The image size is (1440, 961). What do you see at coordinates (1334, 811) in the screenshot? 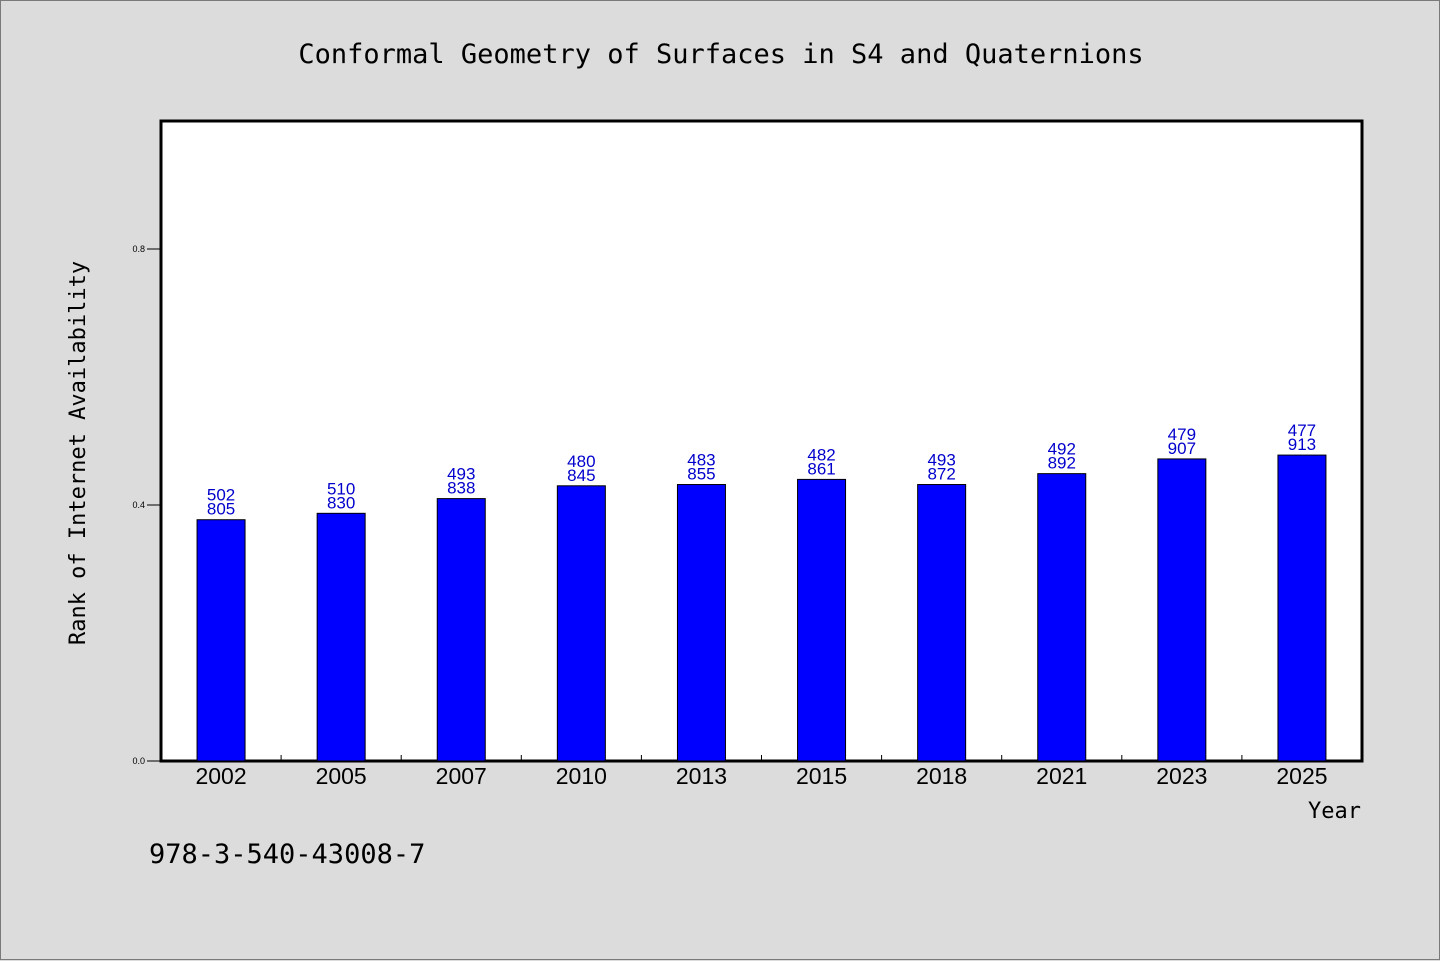
I see `x-axis-label: Year` at bounding box center [1334, 811].